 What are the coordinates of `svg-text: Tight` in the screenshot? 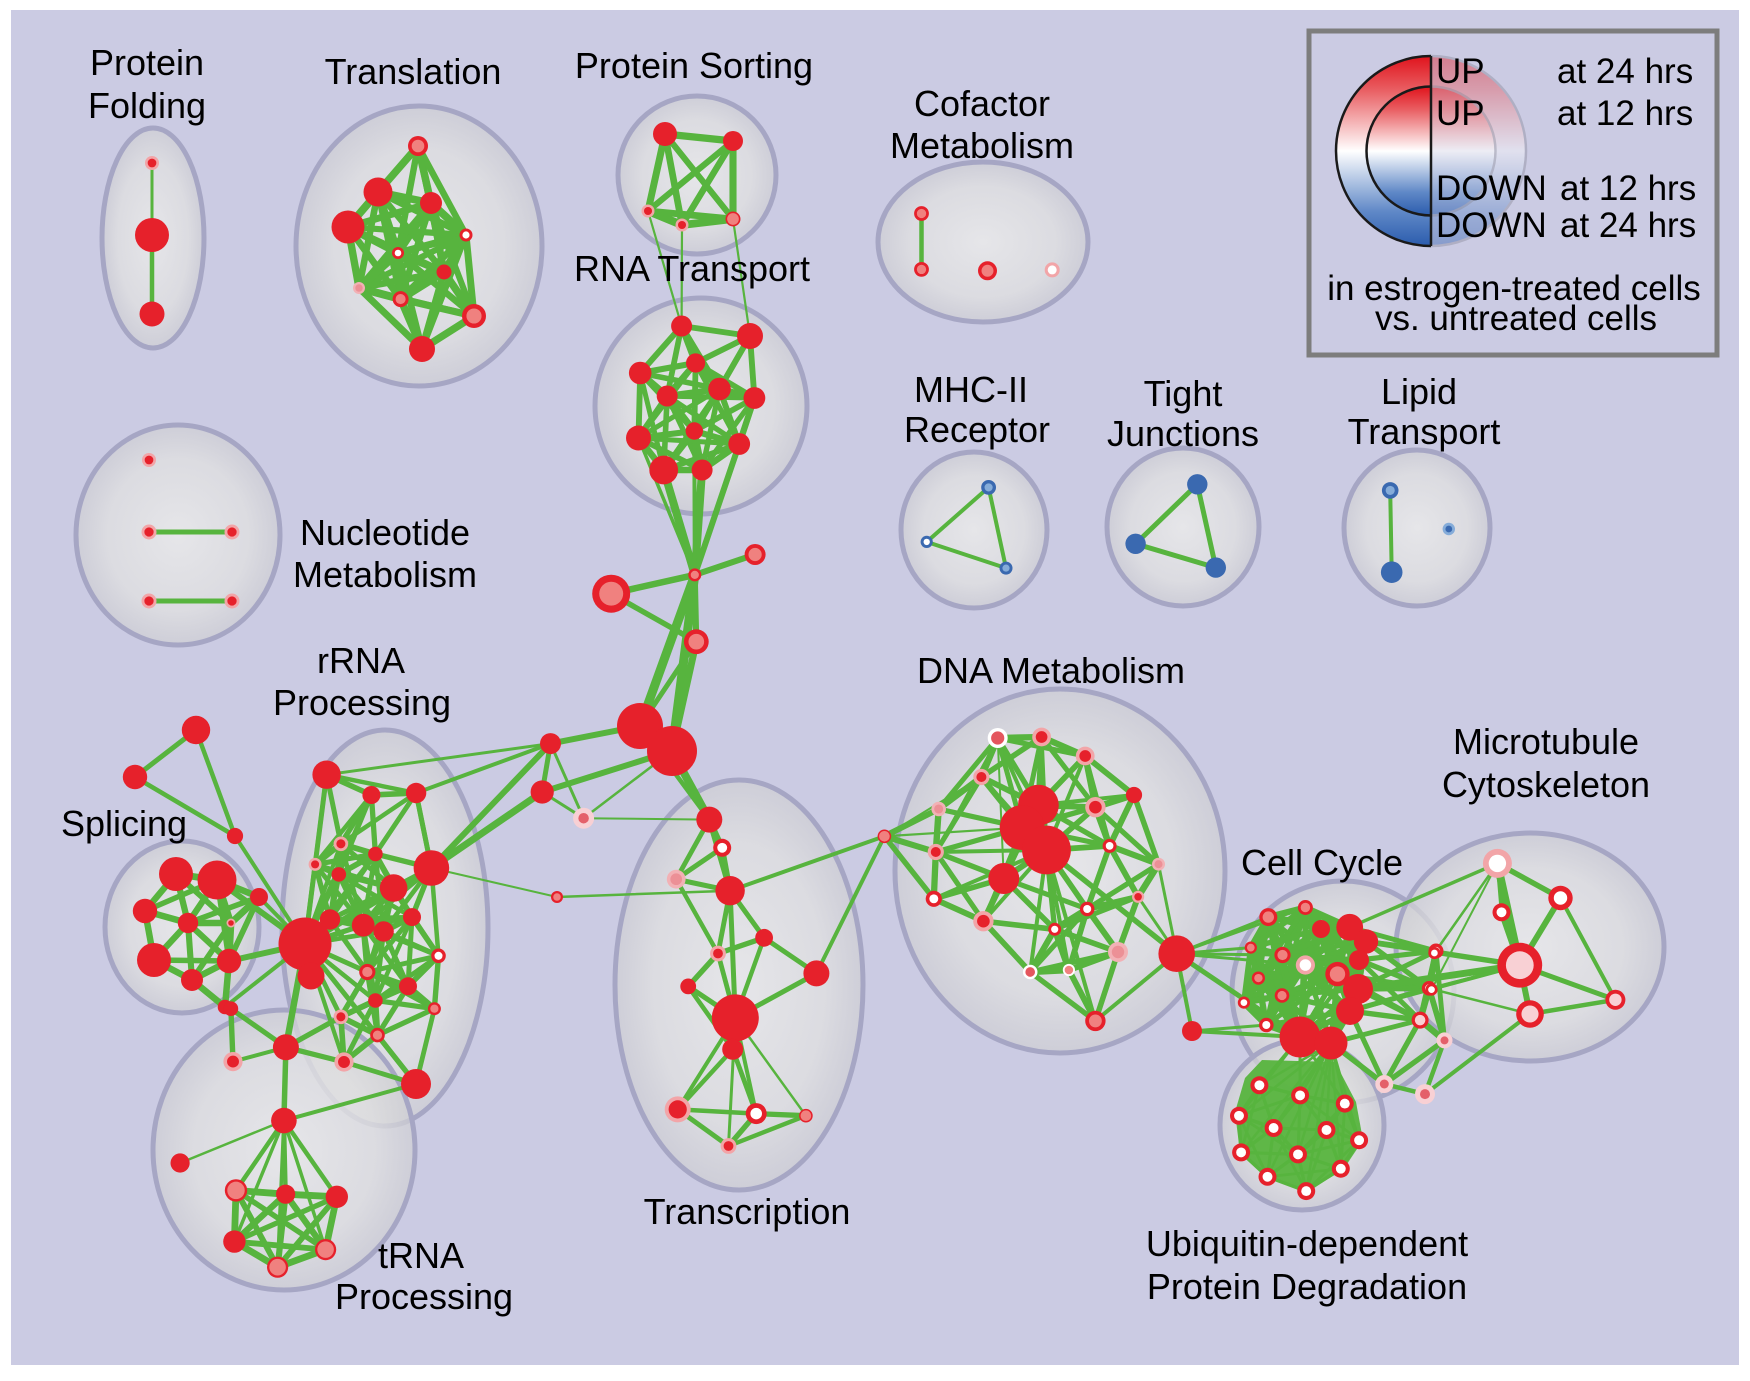 It's located at (1183, 393).